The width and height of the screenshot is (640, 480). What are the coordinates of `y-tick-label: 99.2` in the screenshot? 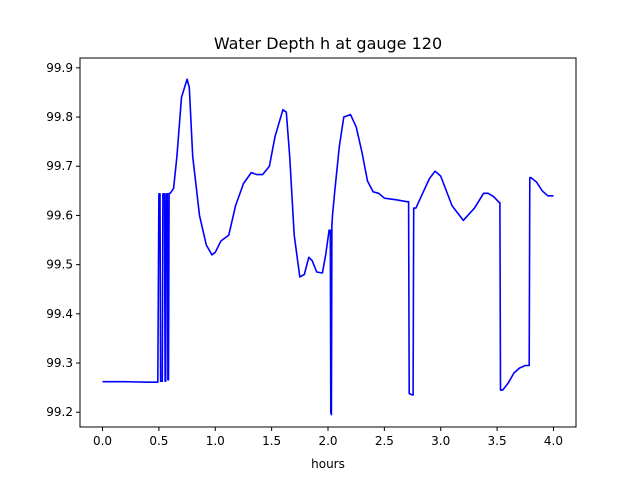 It's located at (59, 412).